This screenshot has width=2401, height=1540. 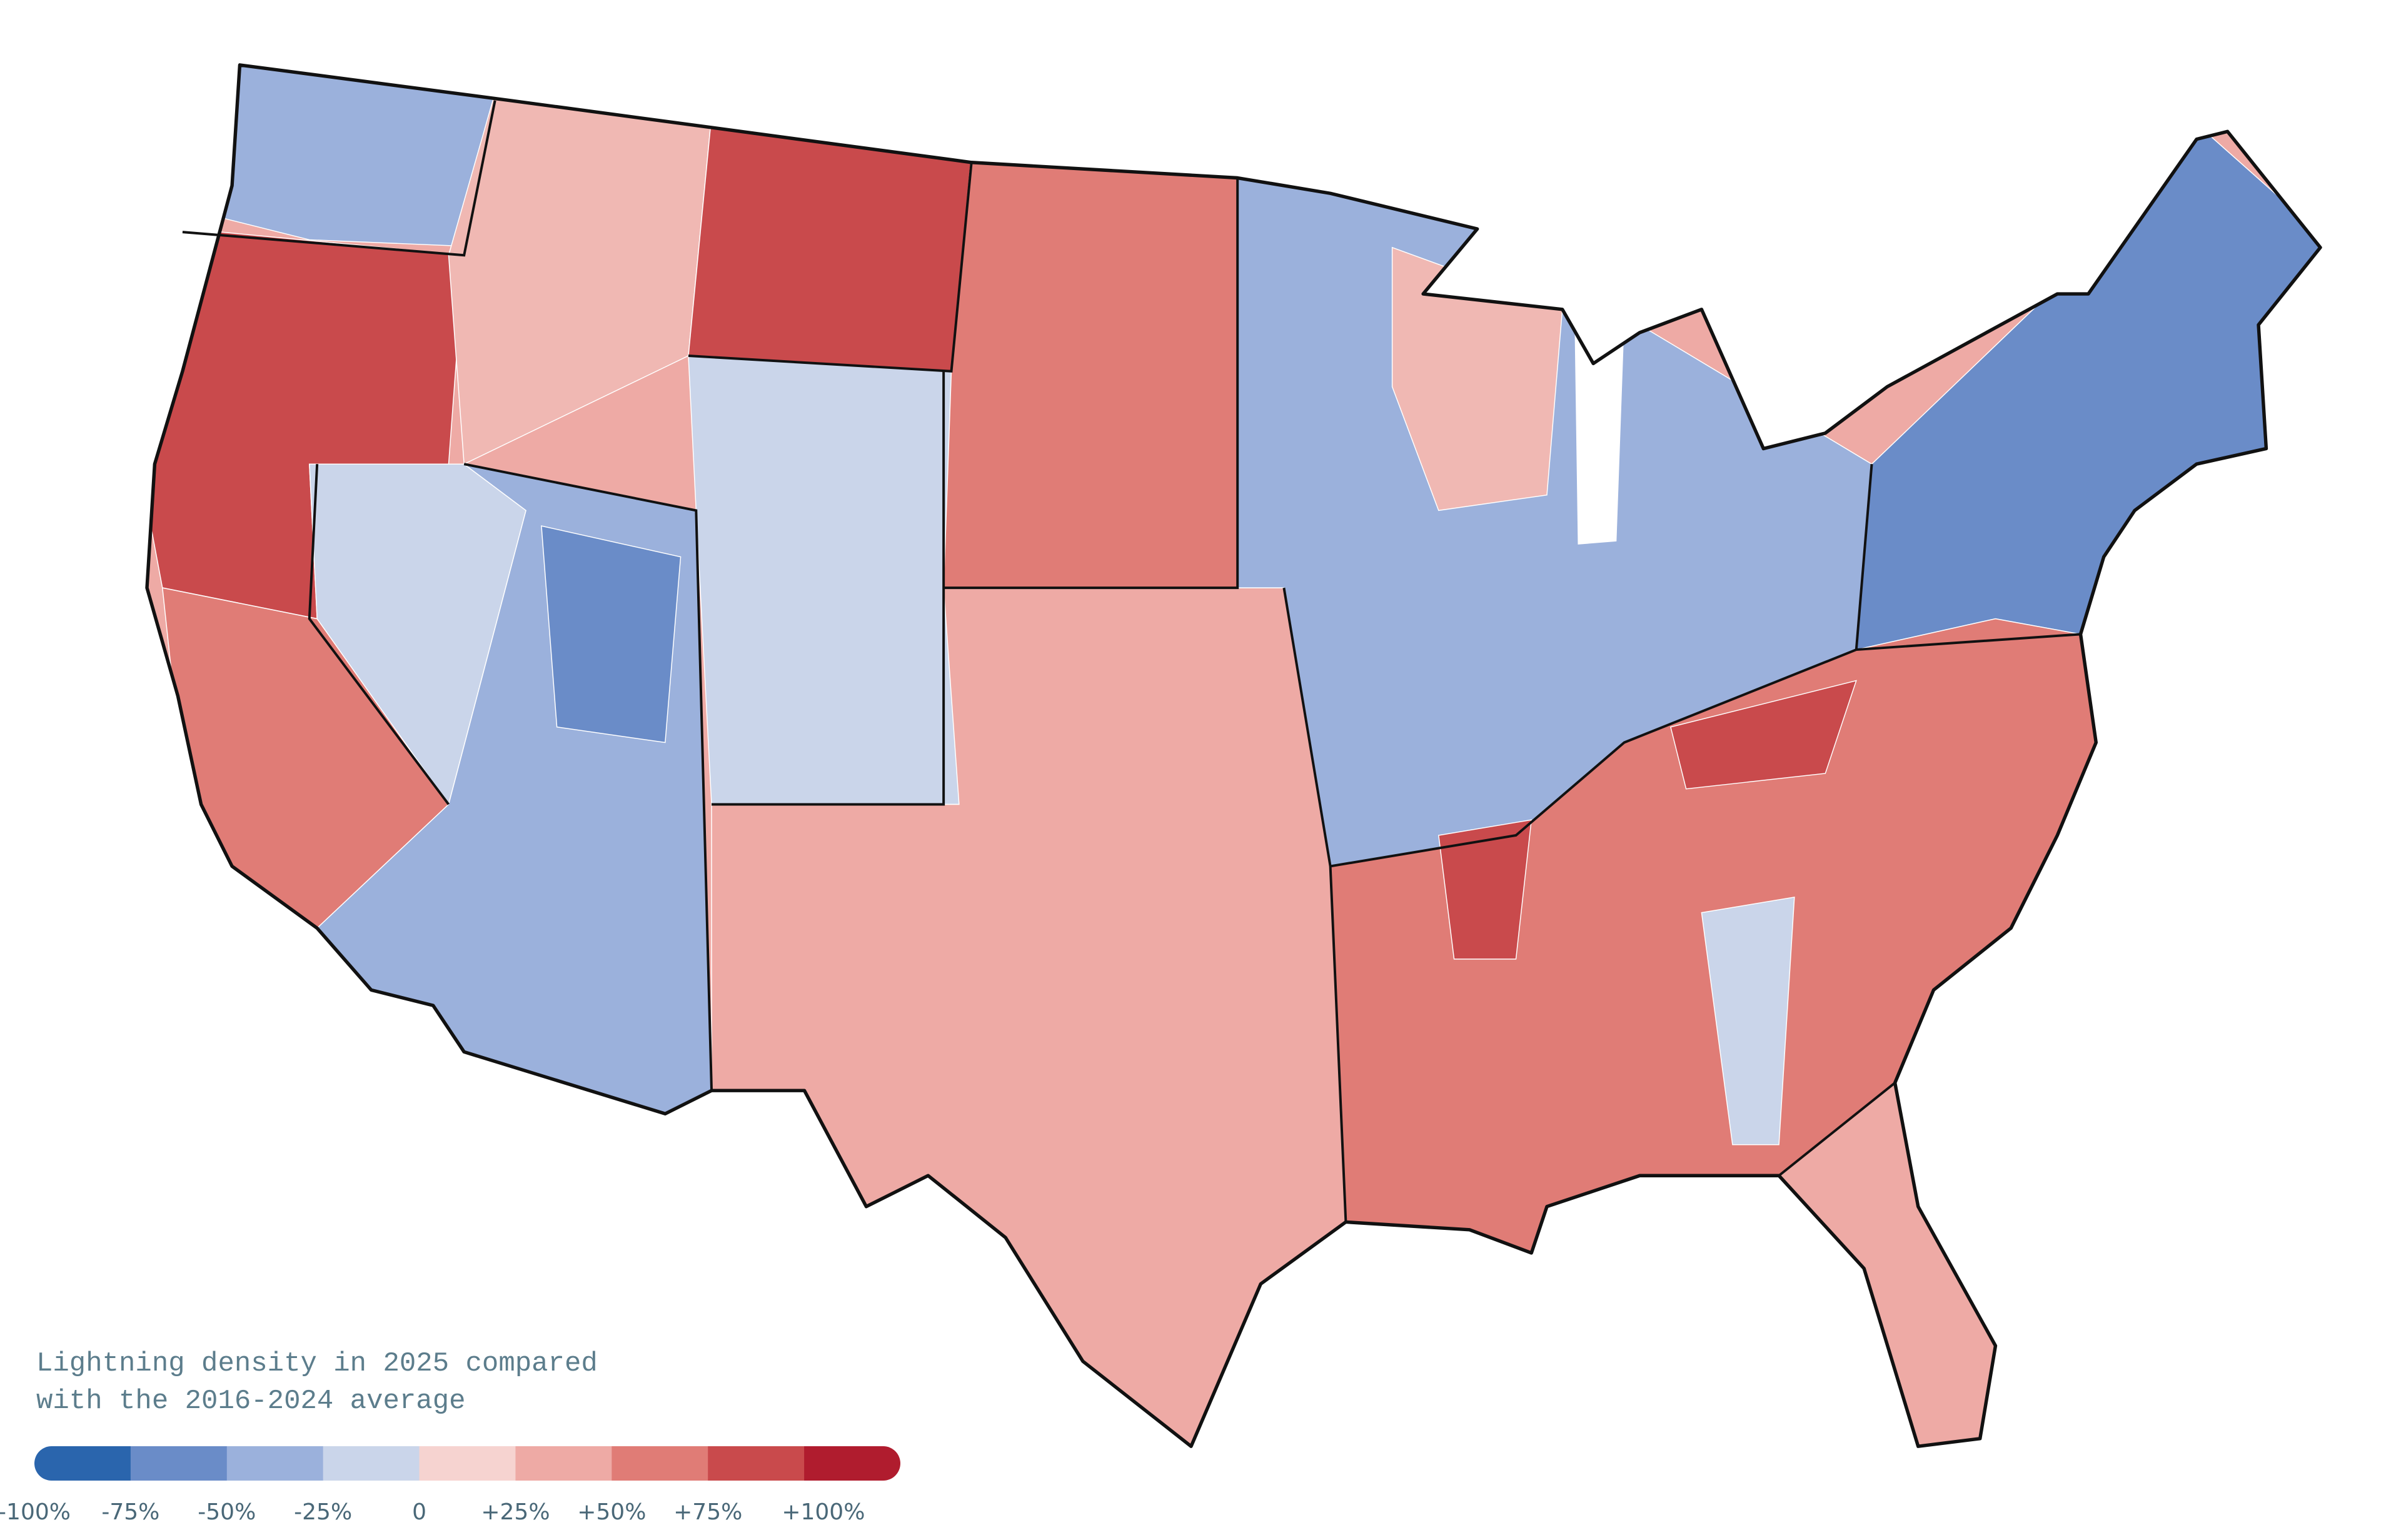 I want to click on legend-tick-label: +50%, so click(x=611, y=1512).